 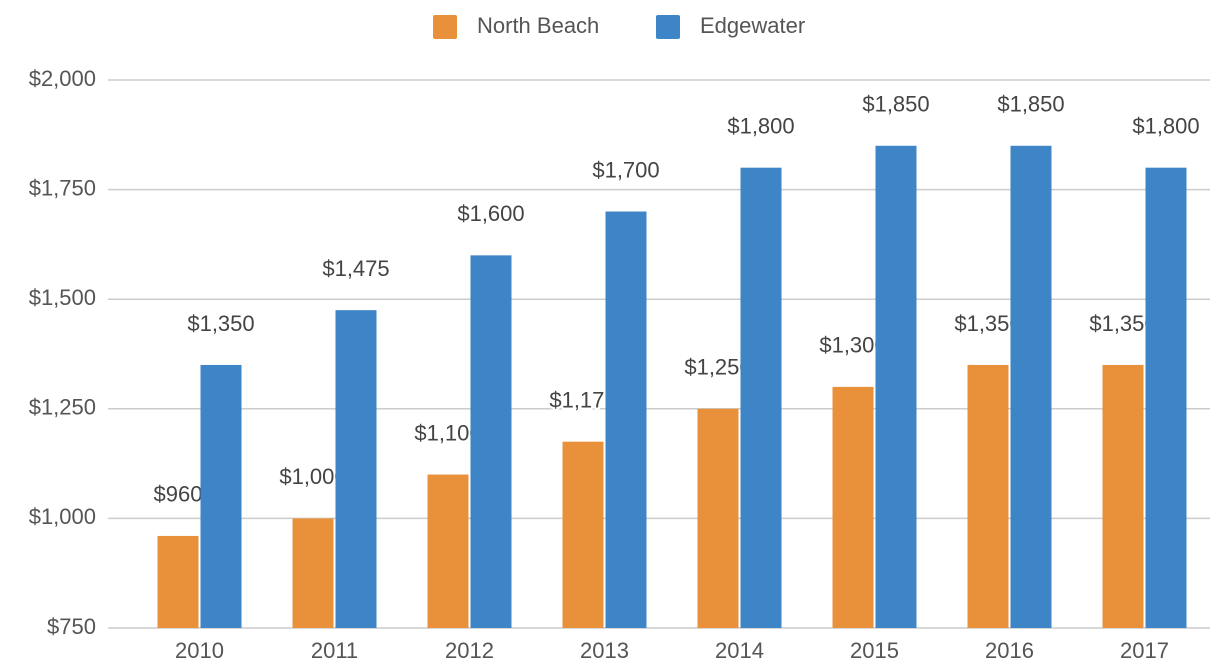 I want to click on y-tick-label: $1,000, so click(x=62, y=516).